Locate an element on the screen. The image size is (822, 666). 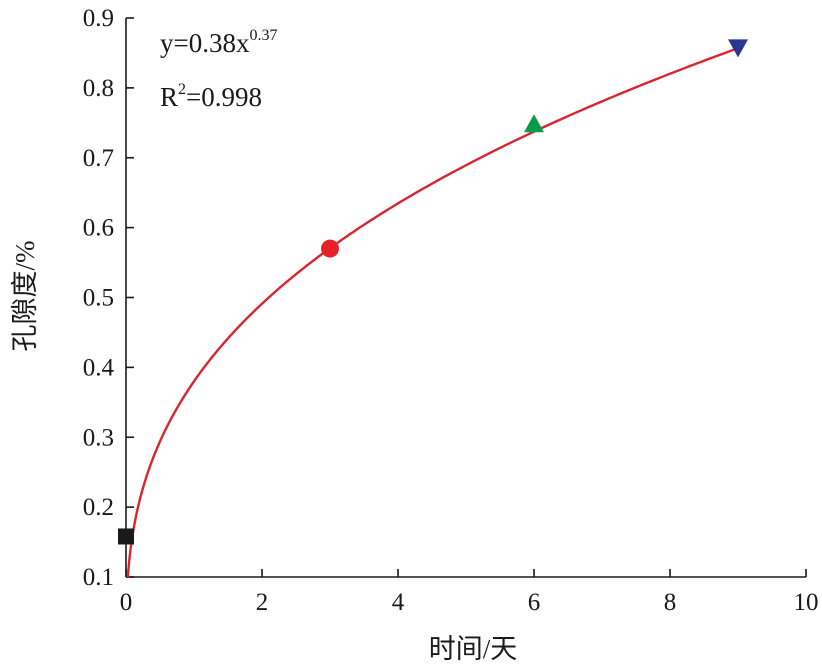
x-ticks: 0 2 4 6 8 10 is located at coordinates (469, 592).